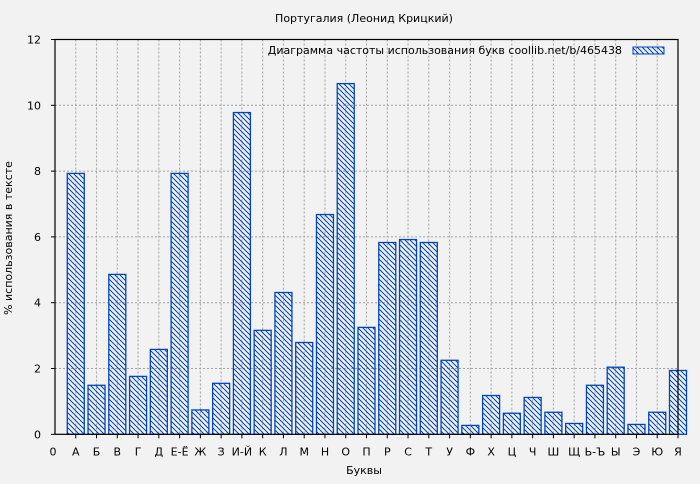  What do you see at coordinates (158, 391) in the screenshot?
I see `bar-Д` at bounding box center [158, 391].